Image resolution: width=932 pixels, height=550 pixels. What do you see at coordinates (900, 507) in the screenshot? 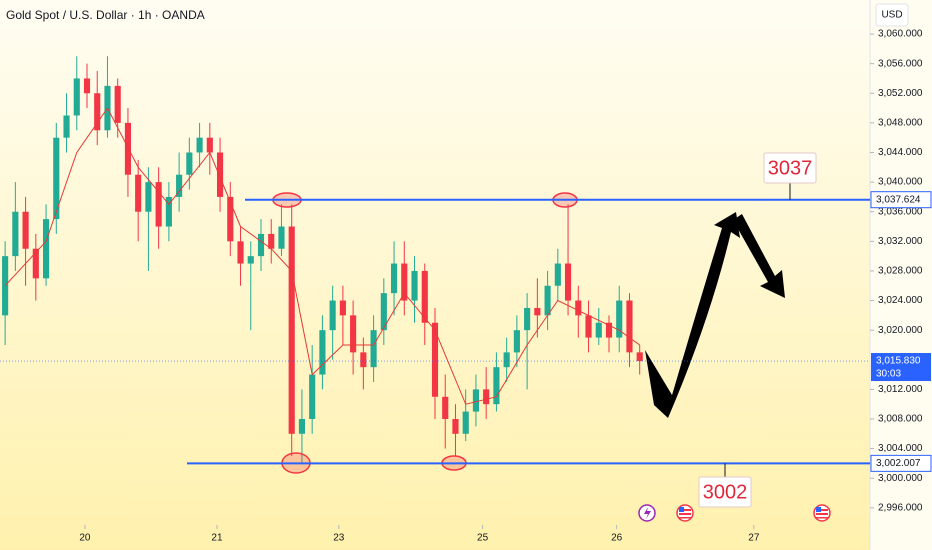
I see `y-tick-label: 2,996.000` at bounding box center [900, 507].